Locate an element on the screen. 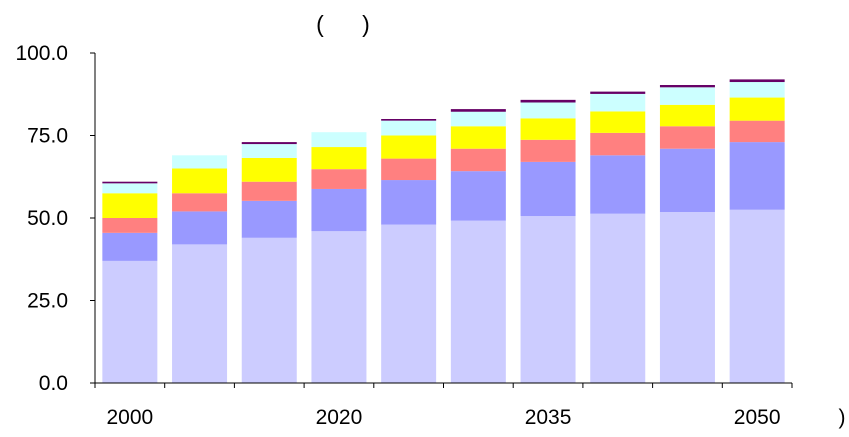 This screenshot has width=849, height=437. y-tick-label: 100.0 is located at coordinates (41, 53).